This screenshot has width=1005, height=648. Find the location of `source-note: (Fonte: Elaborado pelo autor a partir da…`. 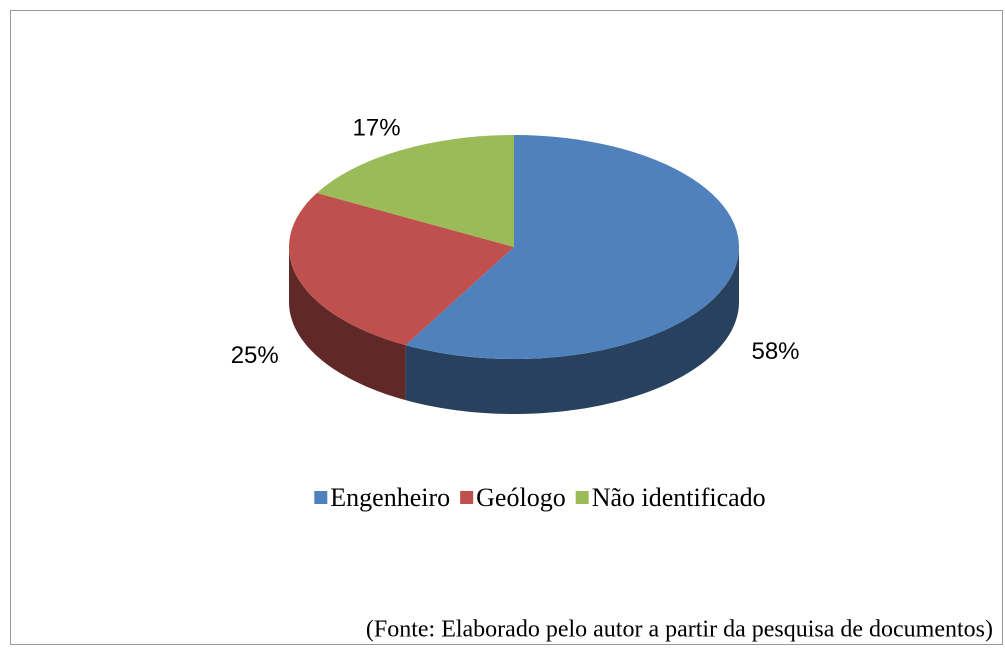

source-note: (Fonte: Elaborado pelo autor a partir da… is located at coordinates (679, 630).